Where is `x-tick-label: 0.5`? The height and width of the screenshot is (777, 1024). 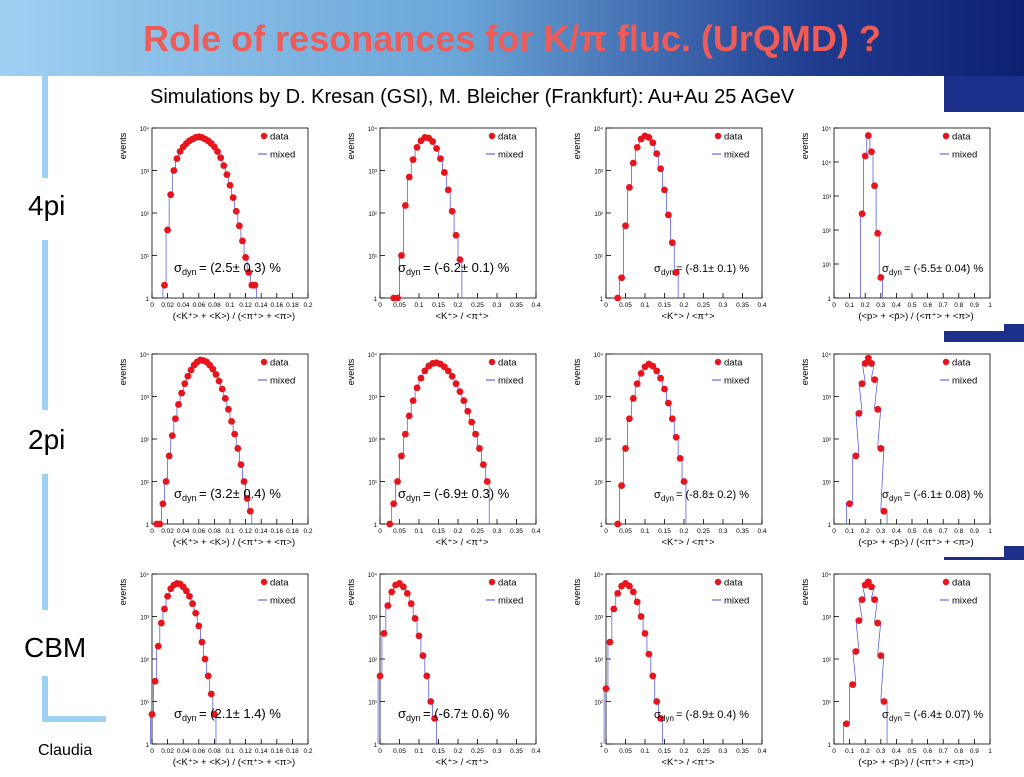 x-tick-label: 0.5 is located at coordinates (911, 305).